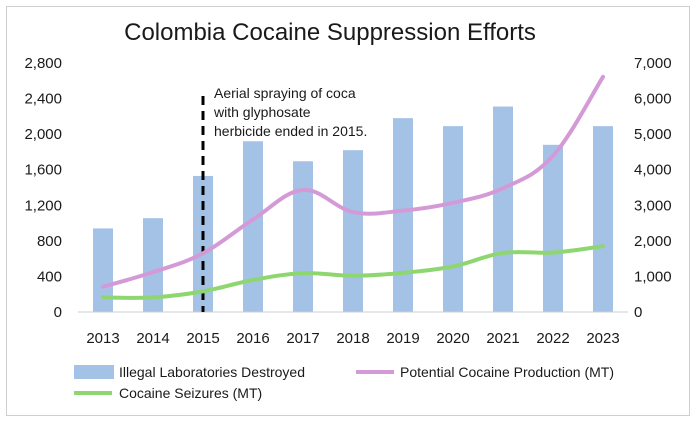  Describe the element at coordinates (653, 241) in the screenshot. I see `right-tick-label: 2,000` at that location.